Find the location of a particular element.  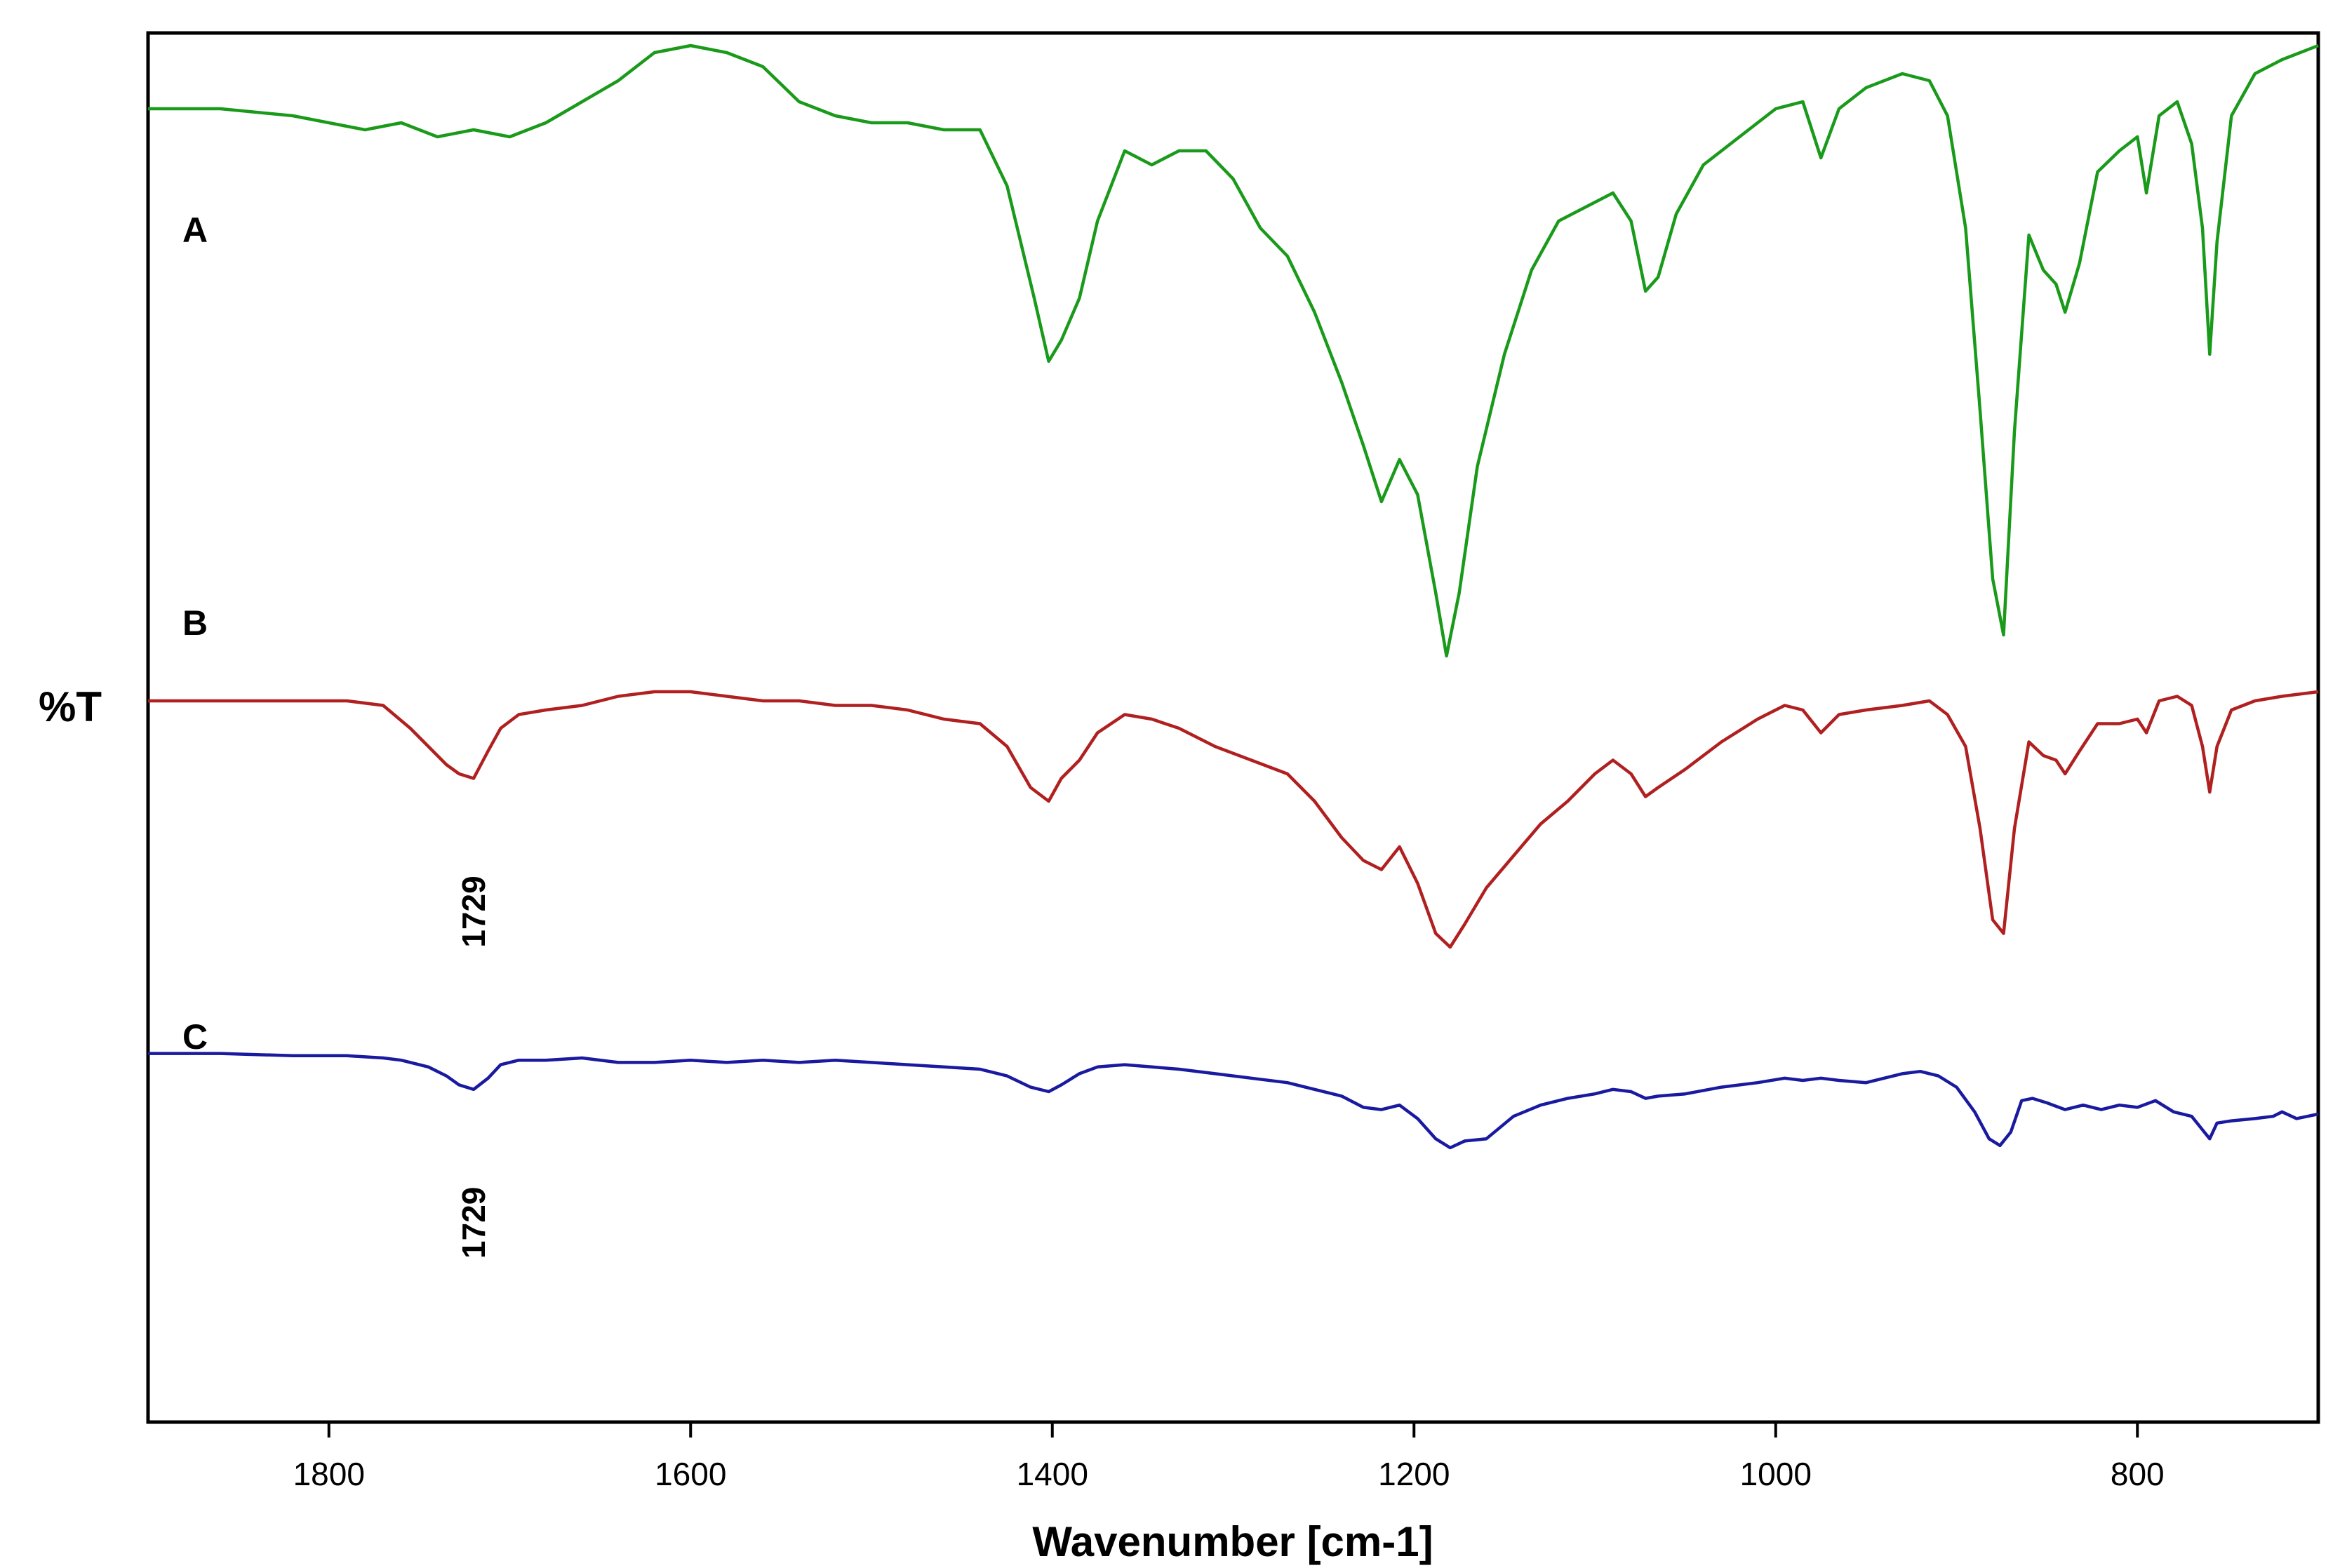

series-label-b: B is located at coordinates (195, 623).